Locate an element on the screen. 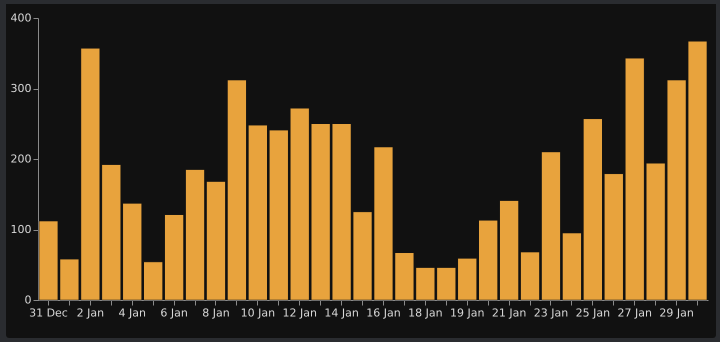 Image resolution: width=720 pixels, height=342 pixels. x-tick-label: 16 Jan is located at coordinates (383, 313).